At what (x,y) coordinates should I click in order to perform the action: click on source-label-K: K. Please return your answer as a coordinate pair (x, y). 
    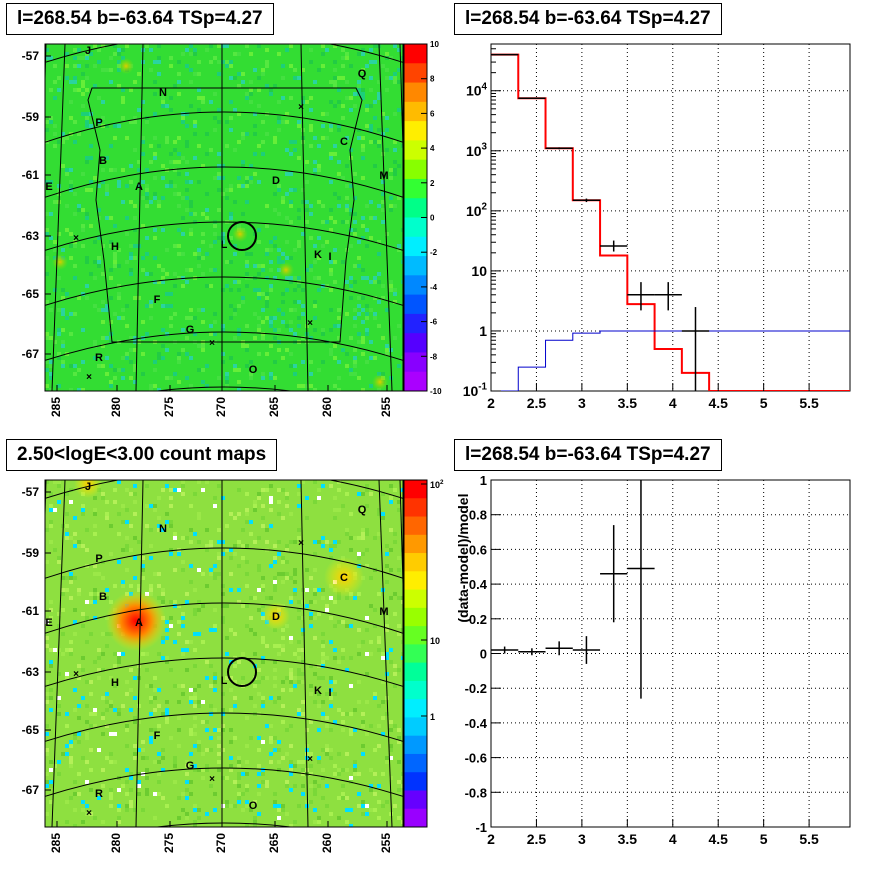
    Looking at the image, I should click on (318, 691).